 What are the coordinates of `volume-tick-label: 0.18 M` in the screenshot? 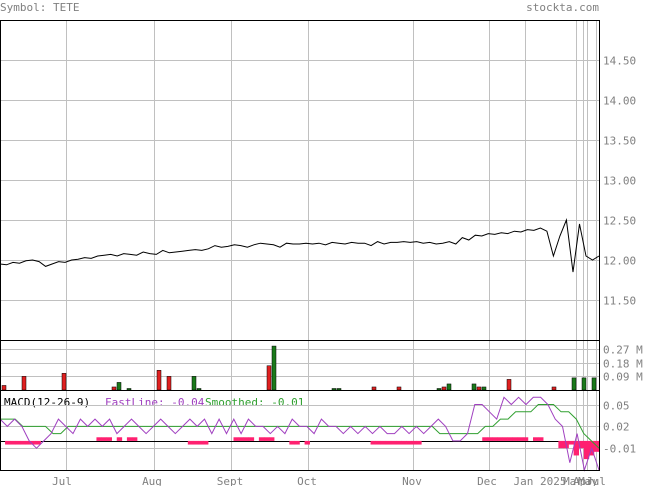 It's located at (623, 364).